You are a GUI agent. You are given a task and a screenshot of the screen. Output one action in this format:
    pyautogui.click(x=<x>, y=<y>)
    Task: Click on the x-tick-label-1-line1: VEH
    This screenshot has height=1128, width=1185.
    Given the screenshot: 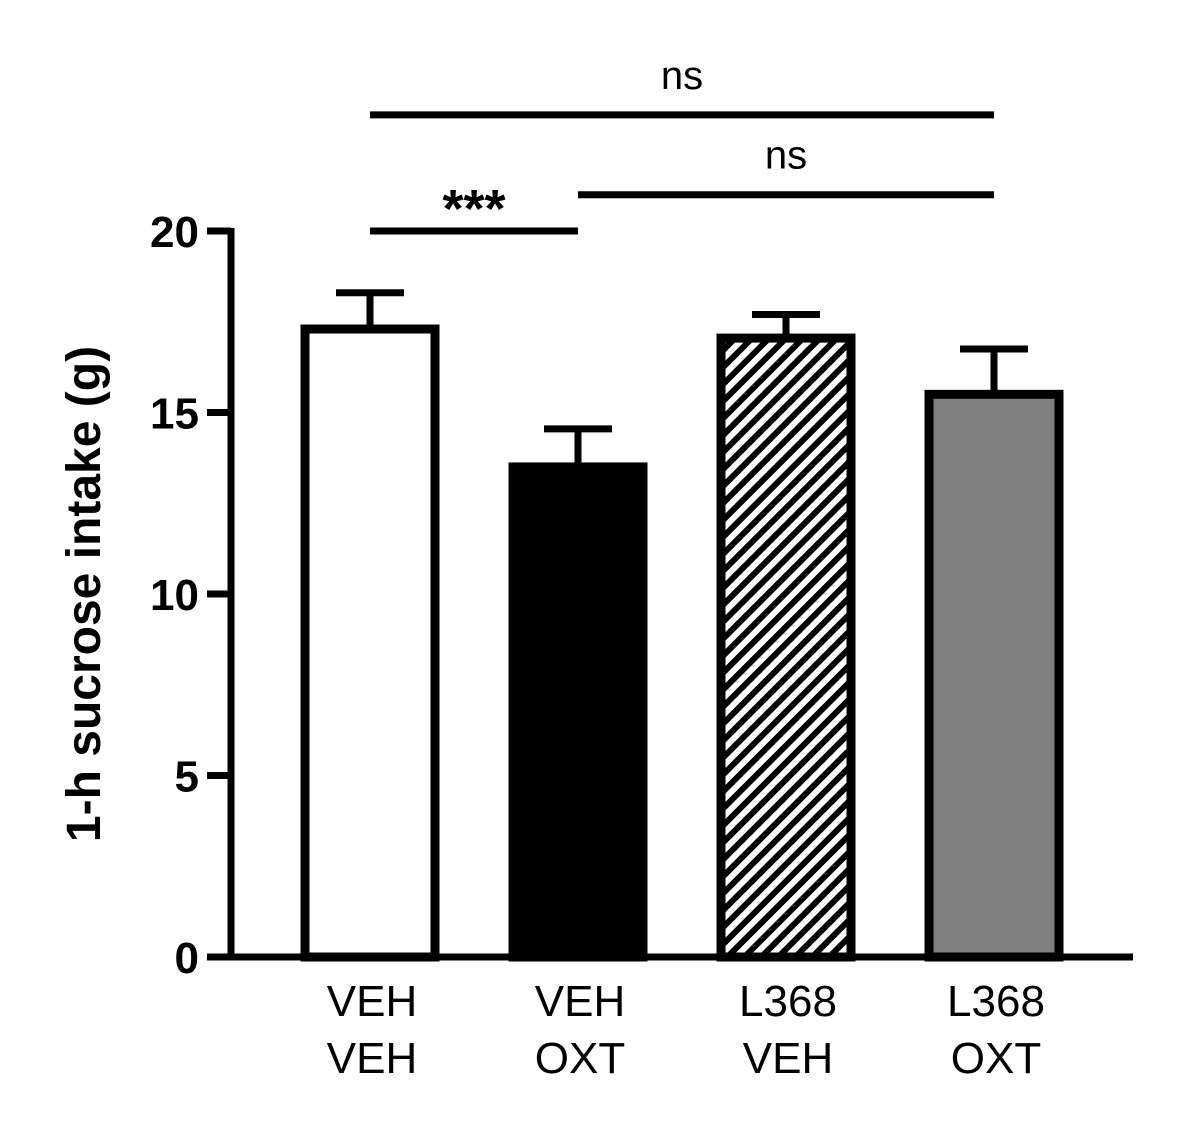 What is the action you would take?
    pyautogui.click(x=580, y=1001)
    